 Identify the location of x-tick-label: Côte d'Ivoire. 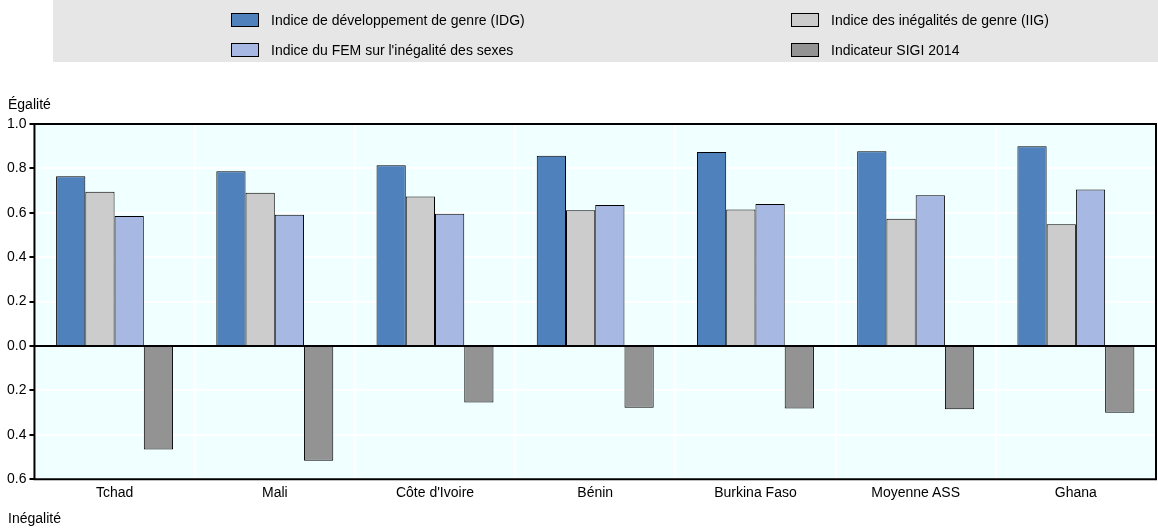
(435, 492).